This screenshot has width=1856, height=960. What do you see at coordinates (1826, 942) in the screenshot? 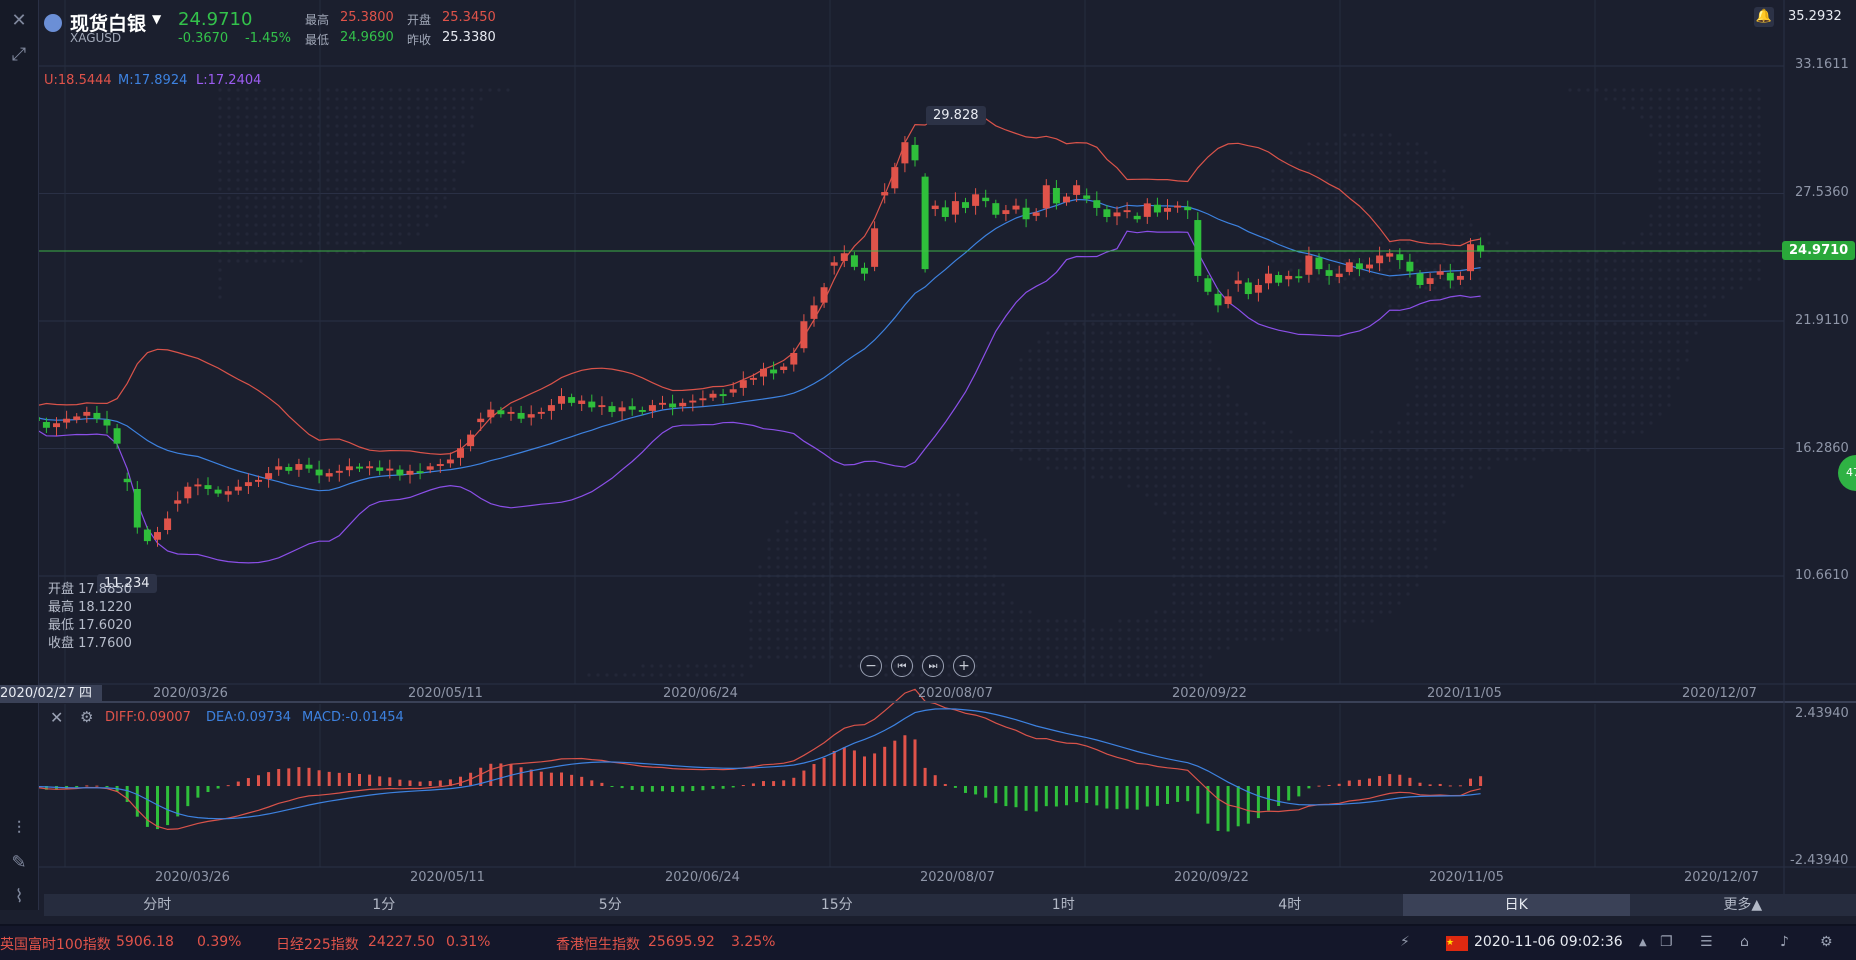
I see `settings-icon: ⚙` at bounding box center [1826, 942].